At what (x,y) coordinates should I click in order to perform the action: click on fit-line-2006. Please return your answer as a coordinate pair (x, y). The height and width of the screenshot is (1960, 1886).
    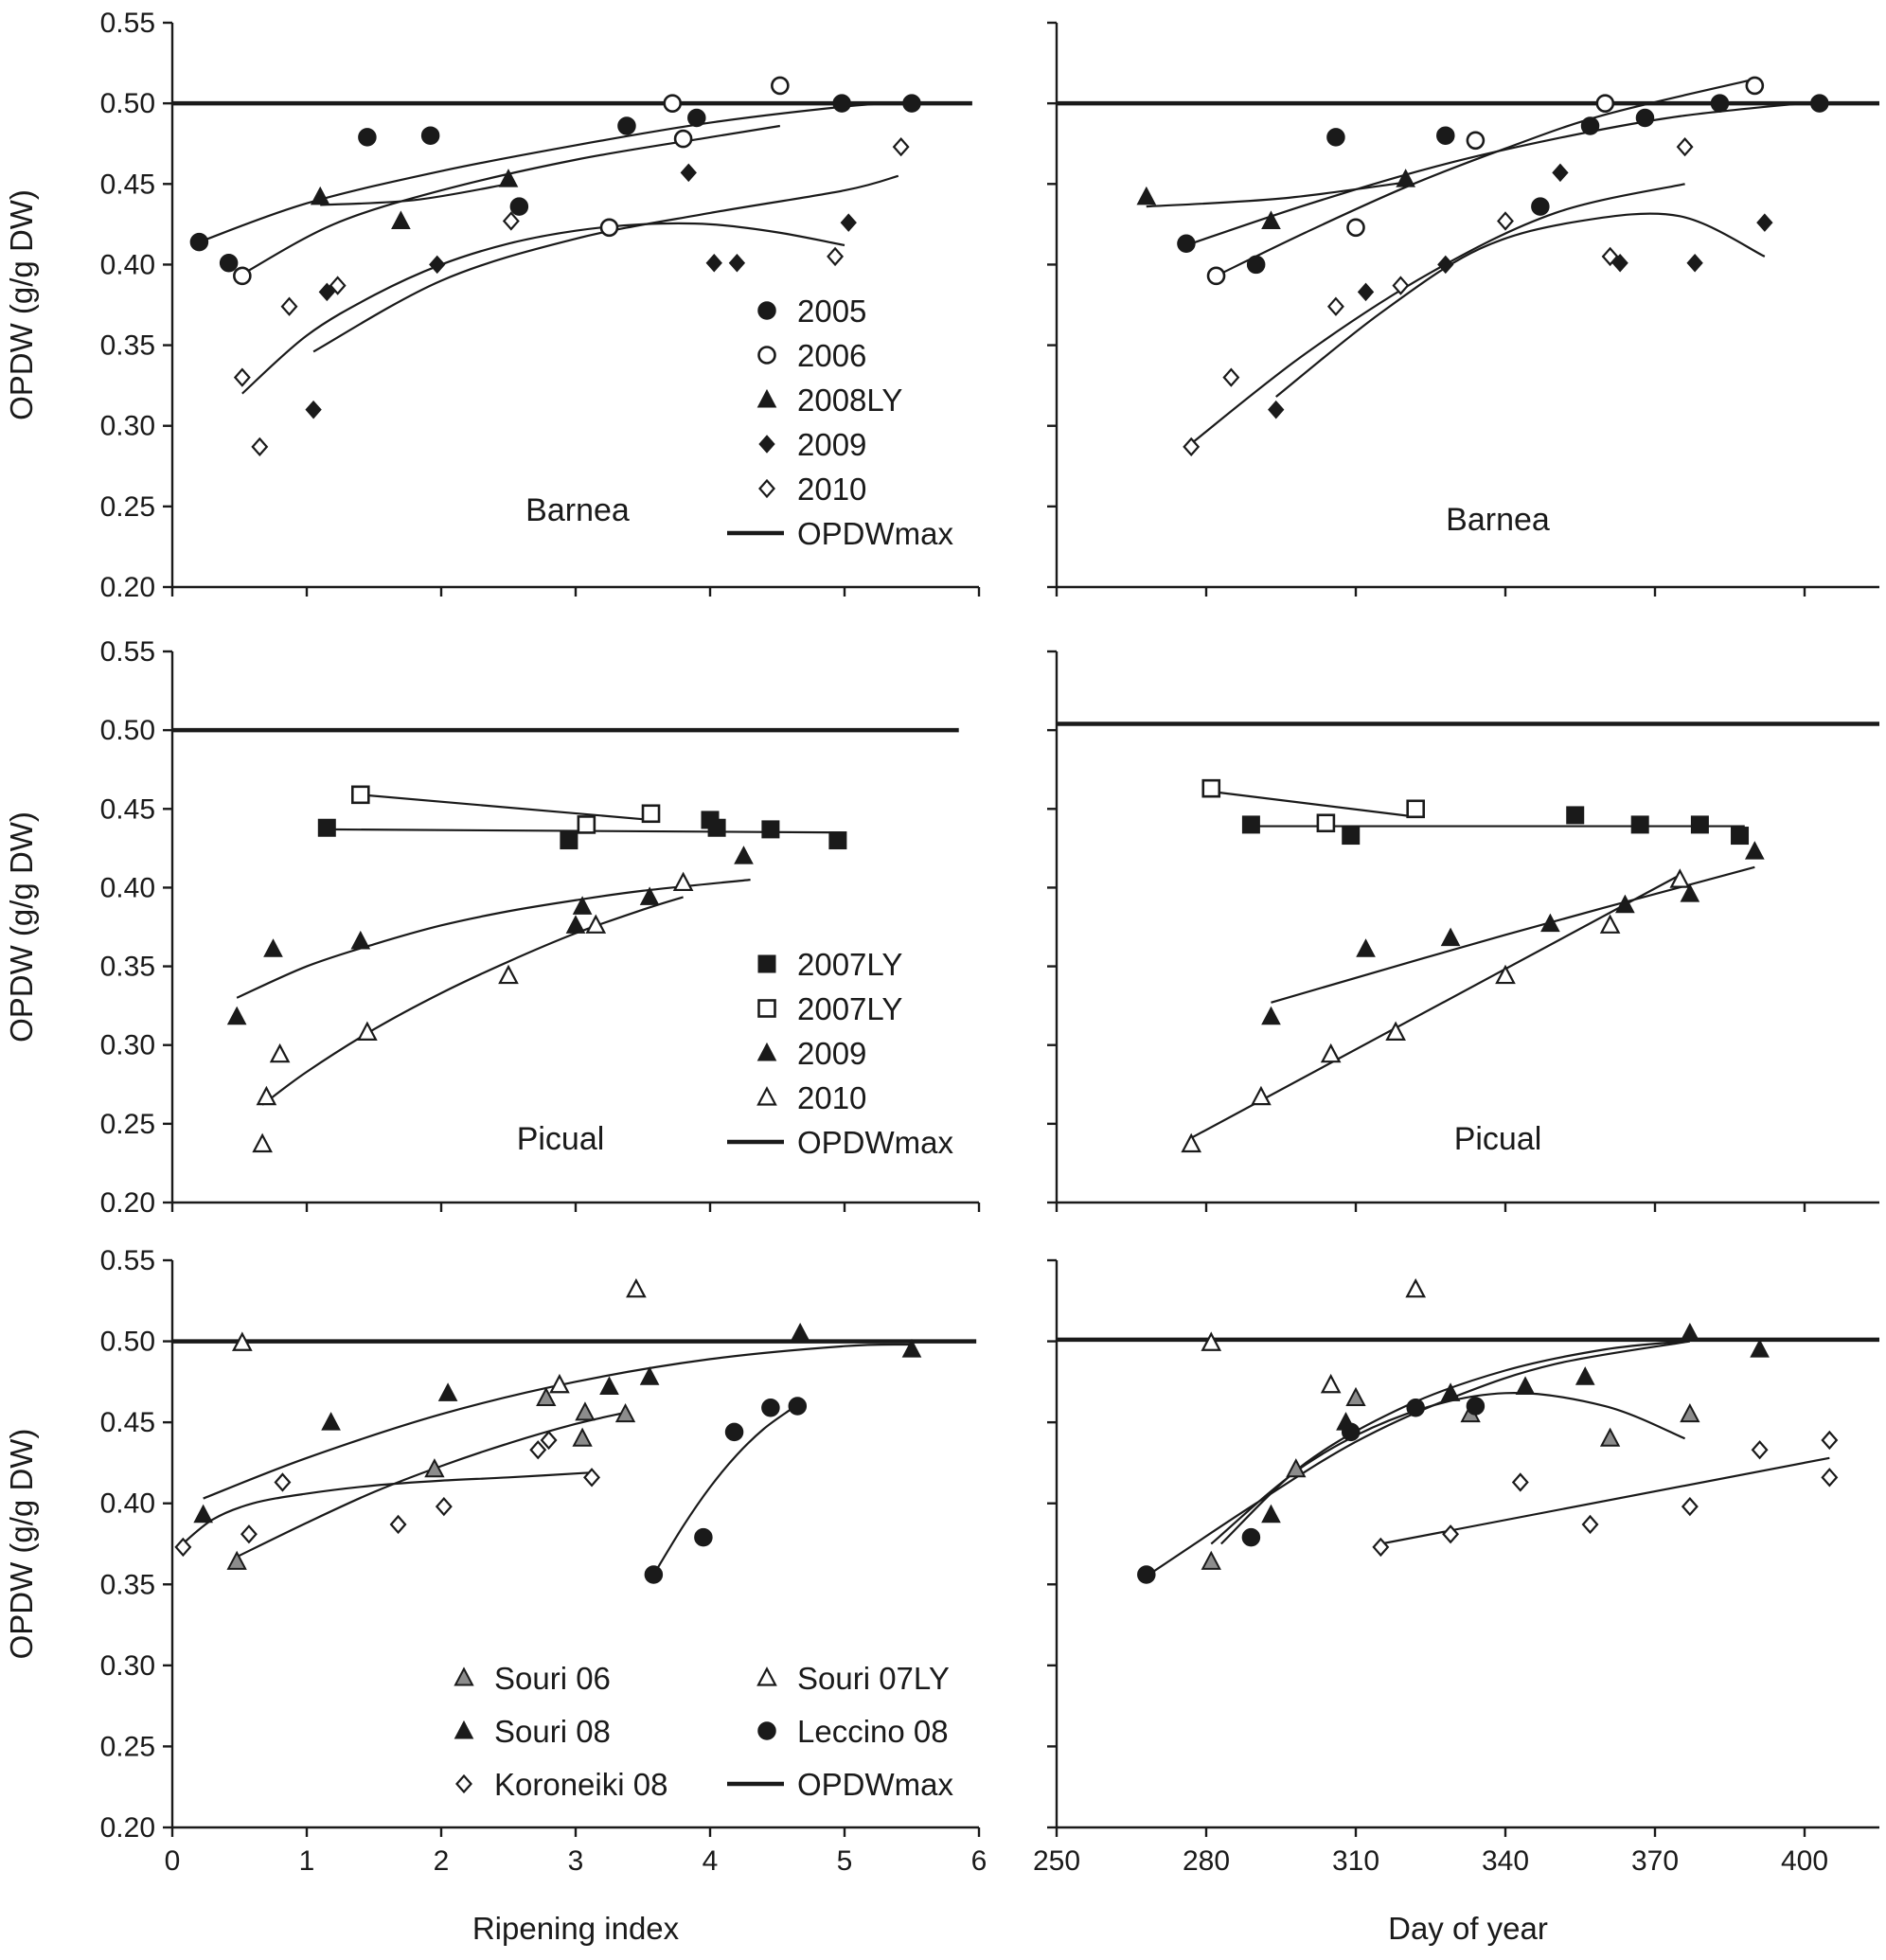
    Looking at the image, I should click on (1485, 177).